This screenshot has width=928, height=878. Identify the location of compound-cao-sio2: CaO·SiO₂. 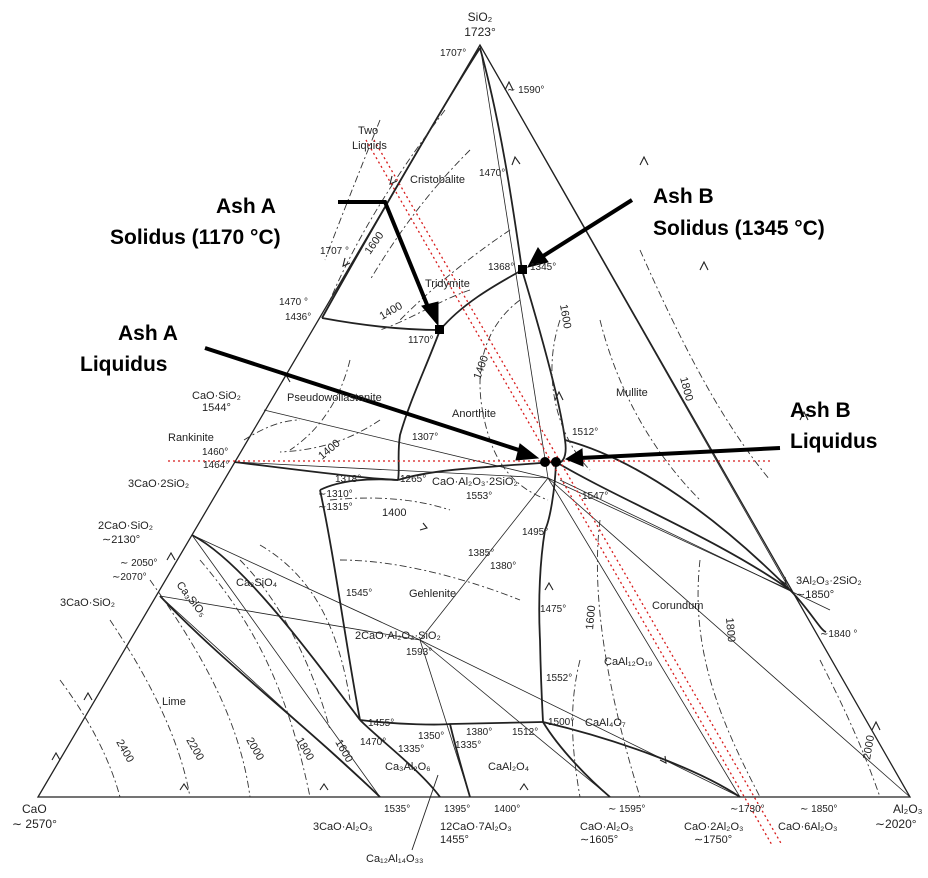
(216, 396).